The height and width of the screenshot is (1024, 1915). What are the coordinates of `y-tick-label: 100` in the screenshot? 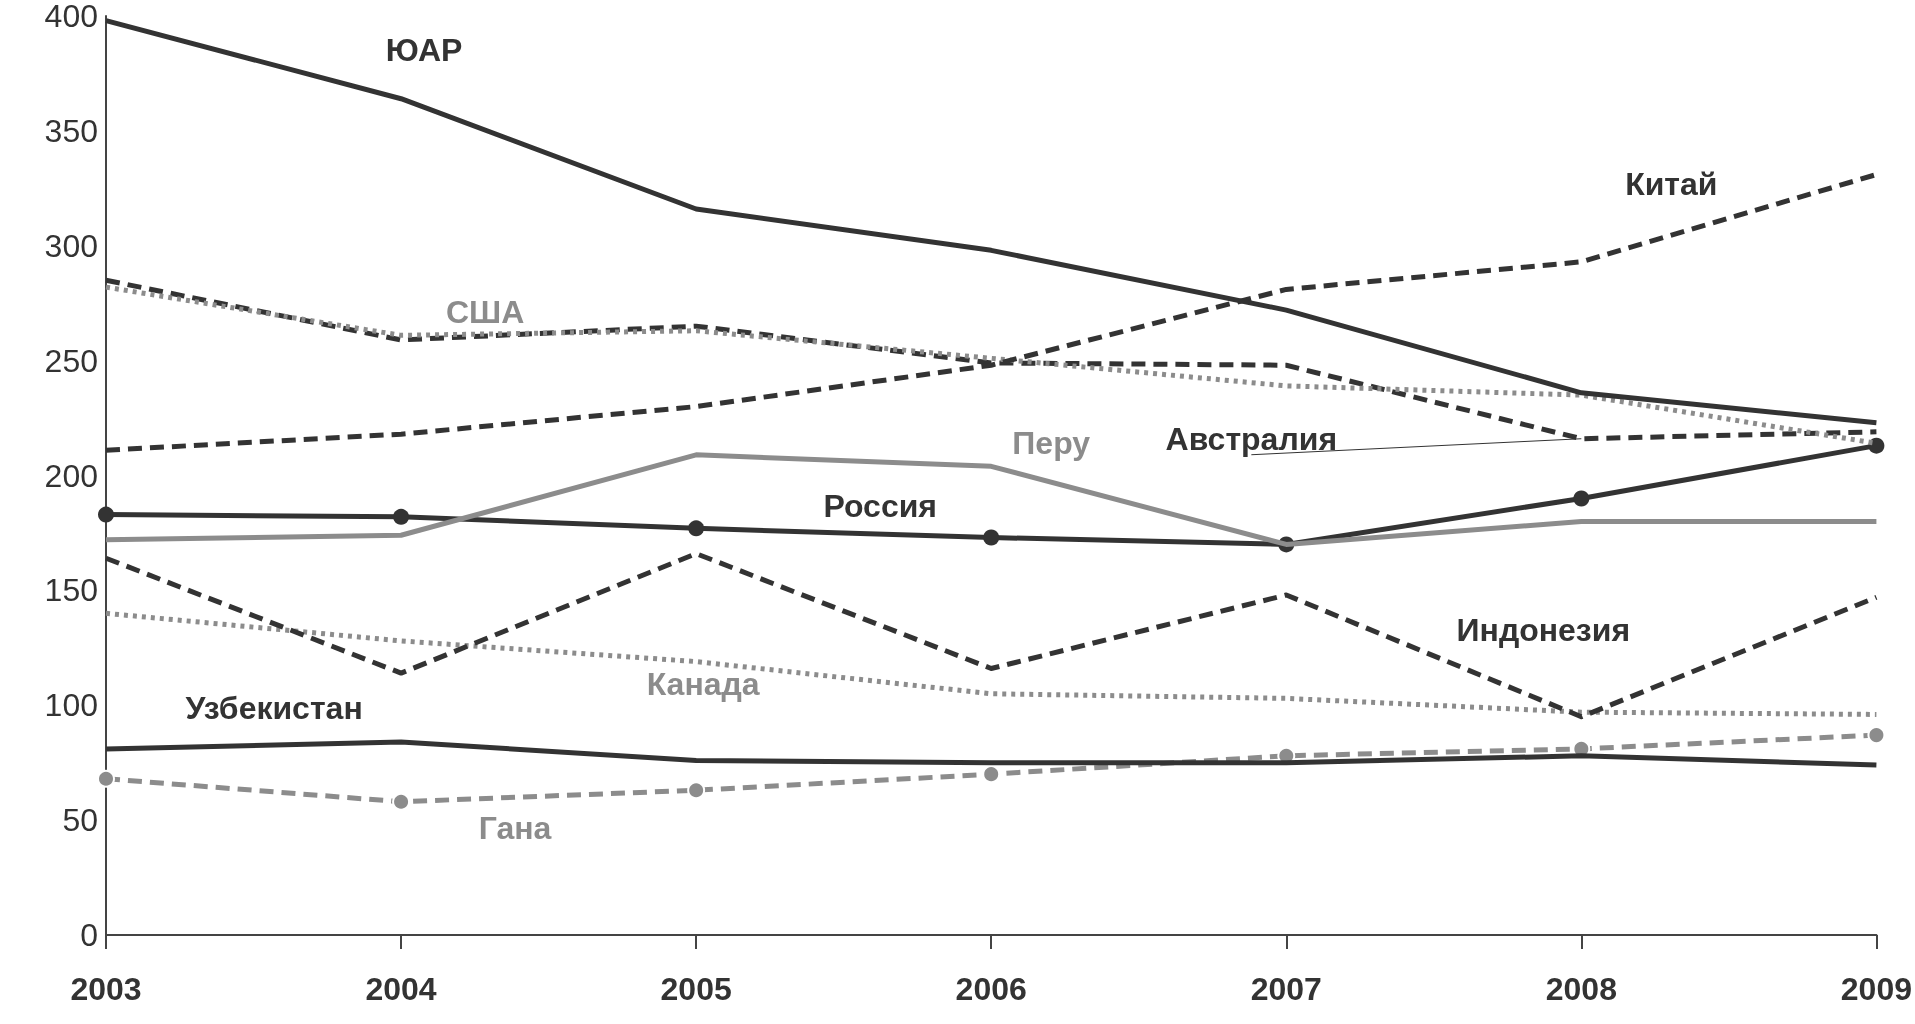 It's located at (71, 705).